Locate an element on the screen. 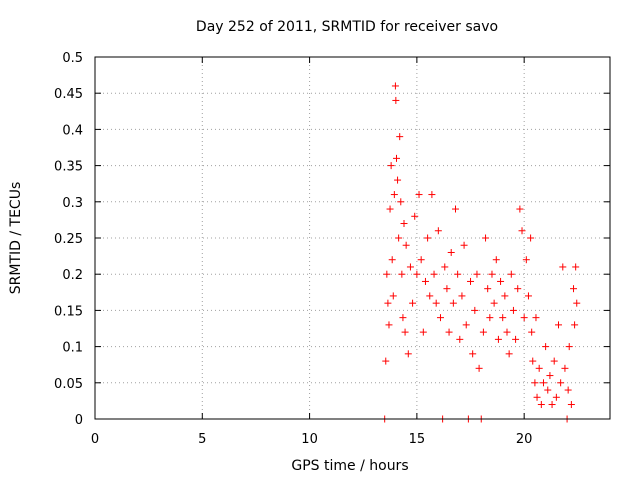 The image size is (640, 480). y-axis-tick-labels: 0 0.05 0.1 0.15 0.2 0.25 0.3 0.35 0.4 0.45 0.5 is located at coordinates (68, 239).